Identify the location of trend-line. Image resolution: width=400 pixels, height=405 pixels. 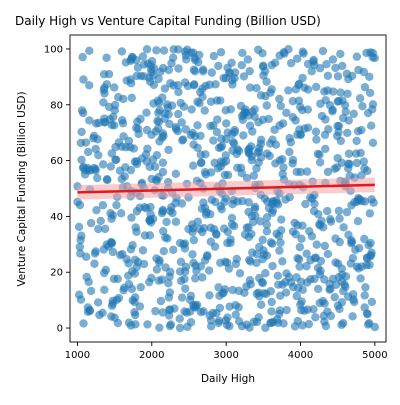
(226, 188).